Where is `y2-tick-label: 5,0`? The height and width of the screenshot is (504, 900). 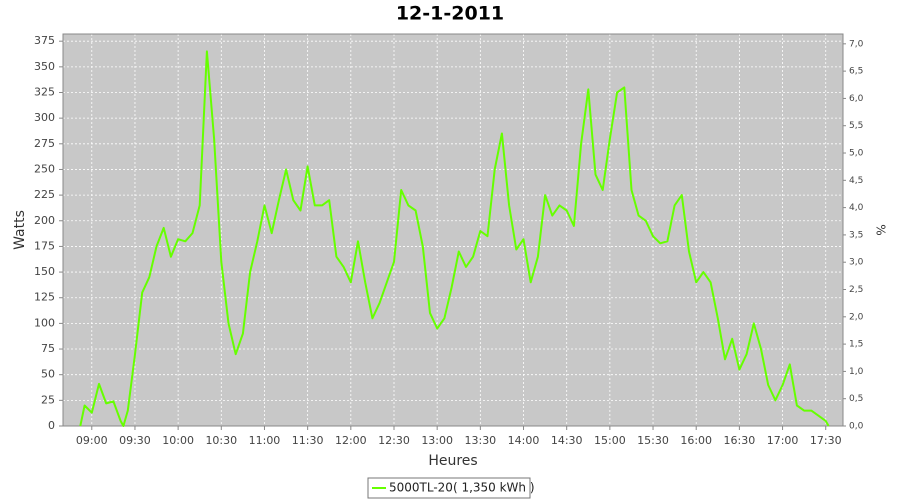
y2-tick-label: 5,0 is located at coordinates (856, 154).